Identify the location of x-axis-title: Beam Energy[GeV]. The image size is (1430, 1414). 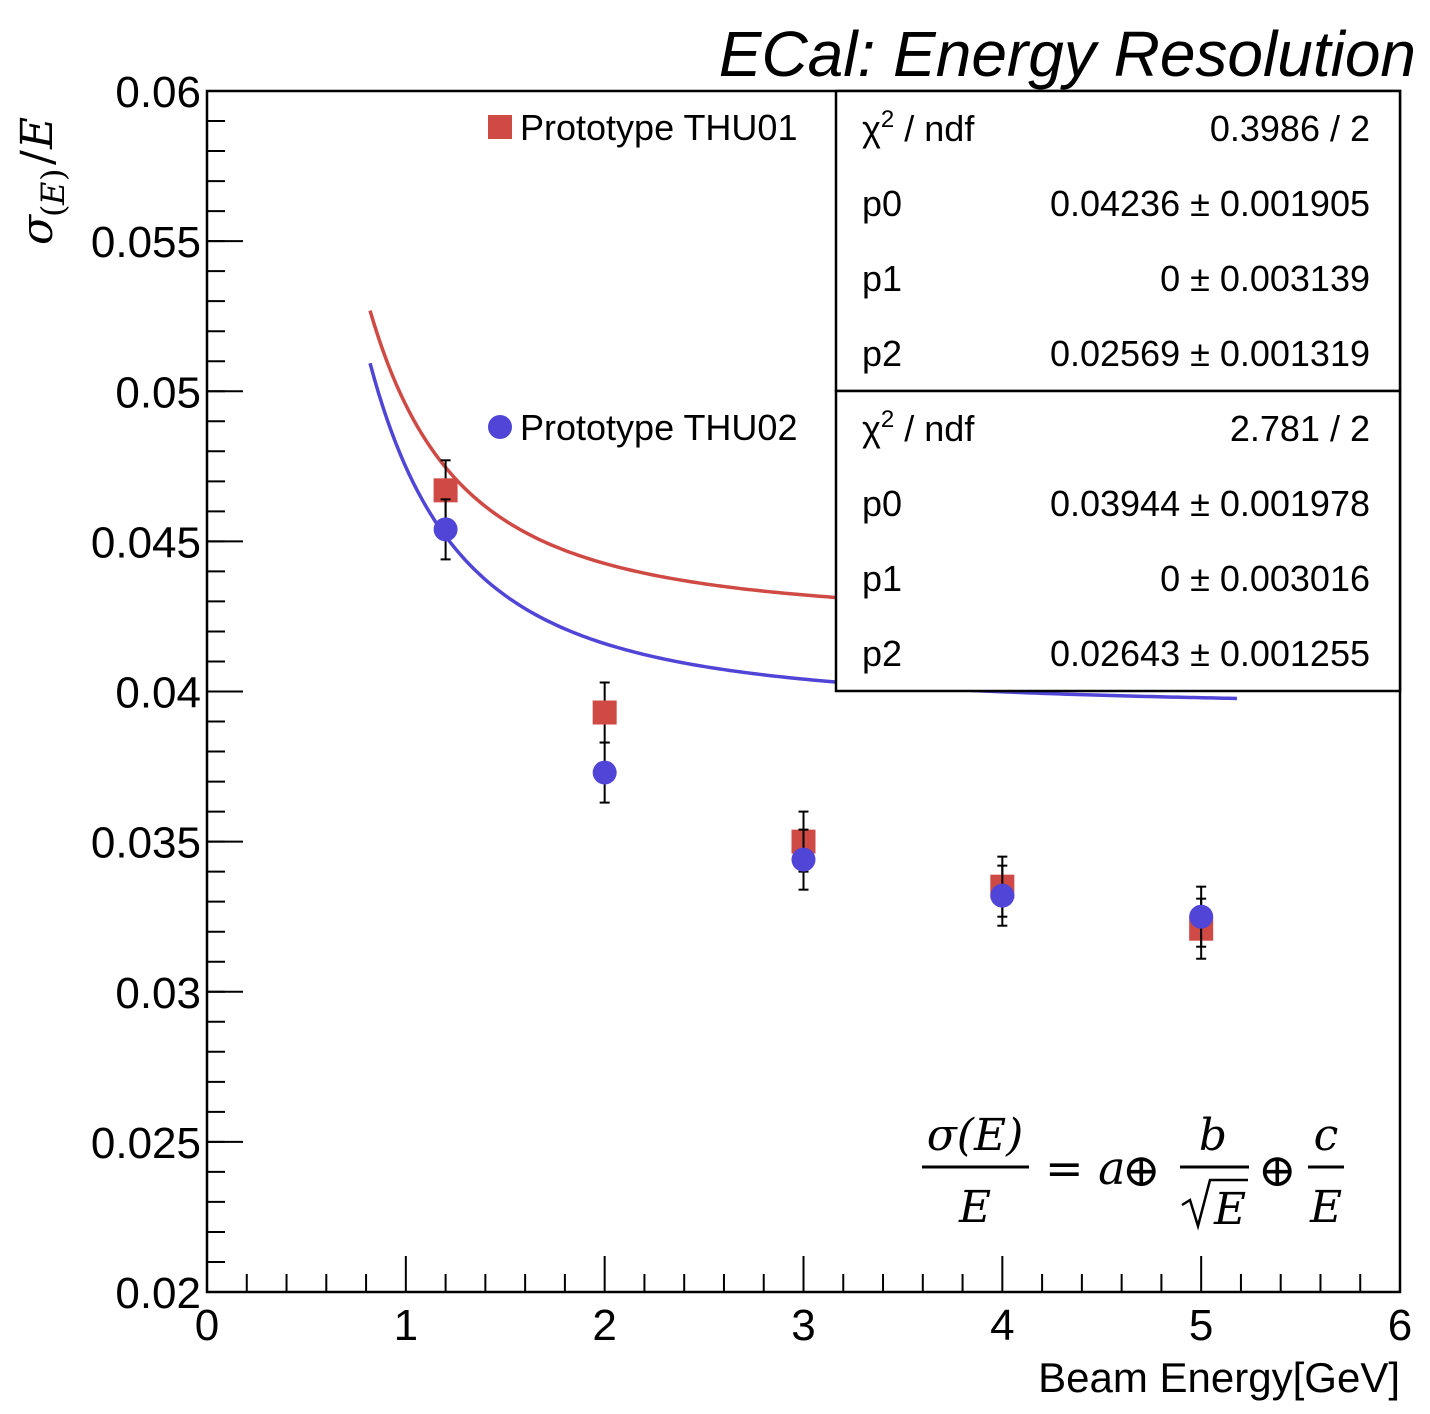
(1219, 1377).